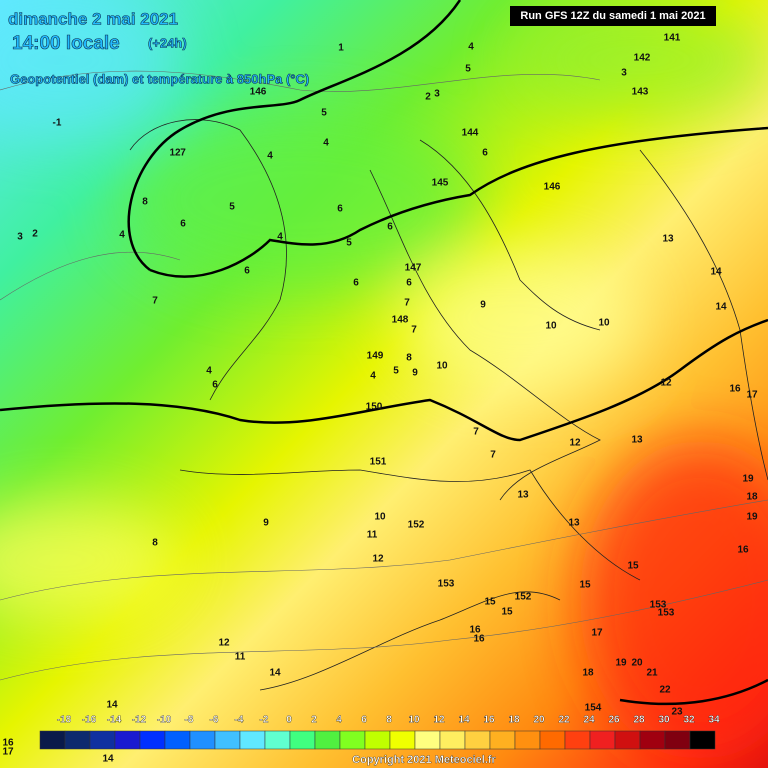 Image resolution: width=768 pixels, height=773 pixels. Describe the element at coordinates (289, 720) in the screenshot. I see `legend-tick-label: 0` at that location.